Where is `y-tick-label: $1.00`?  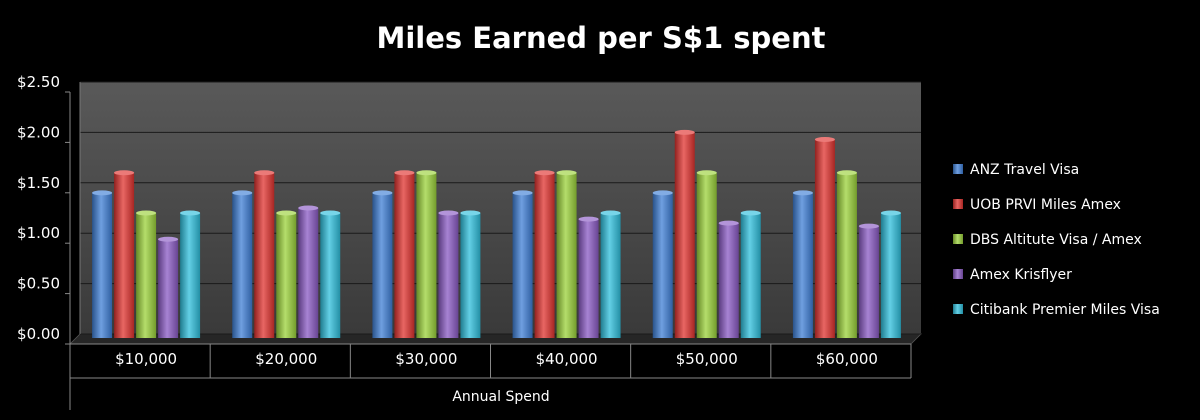
y-tick-label: $1.00 is located at coordinates (38, 233).